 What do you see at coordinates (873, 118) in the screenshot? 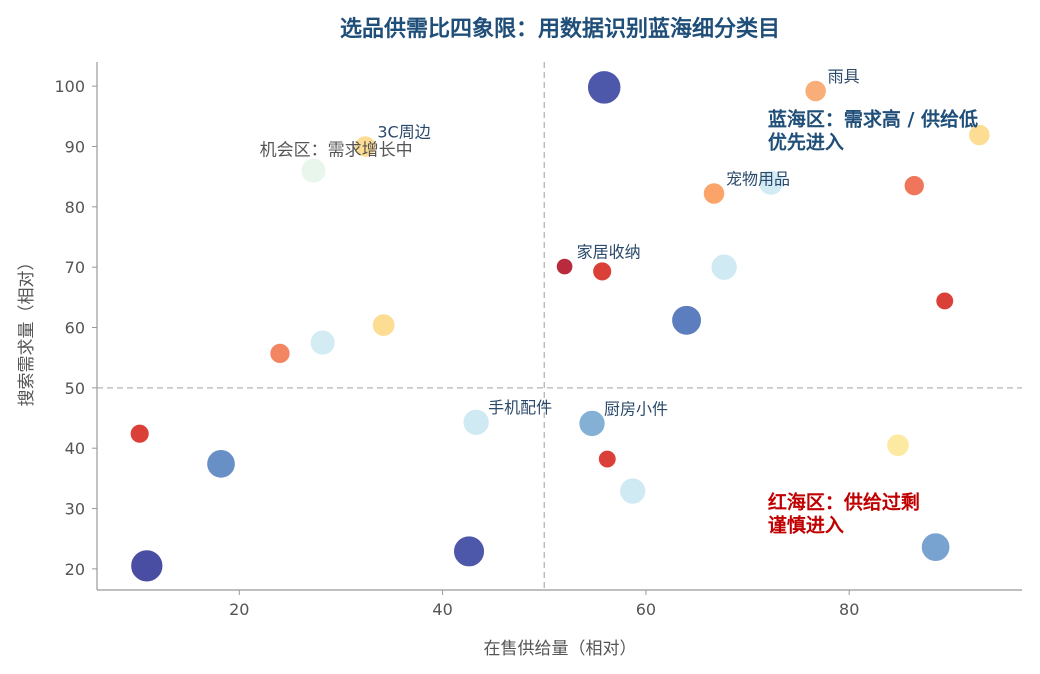
I see `annotation-line: 蓝海区：需求高 / 供给低` at bounding box center [873, 118].